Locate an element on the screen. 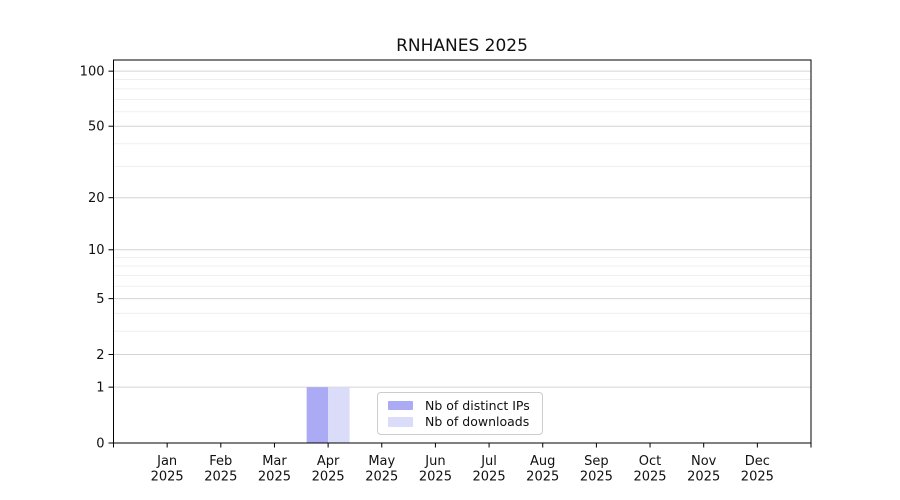  legend-item: Nb of downloads is located at coordinates (462, 421).